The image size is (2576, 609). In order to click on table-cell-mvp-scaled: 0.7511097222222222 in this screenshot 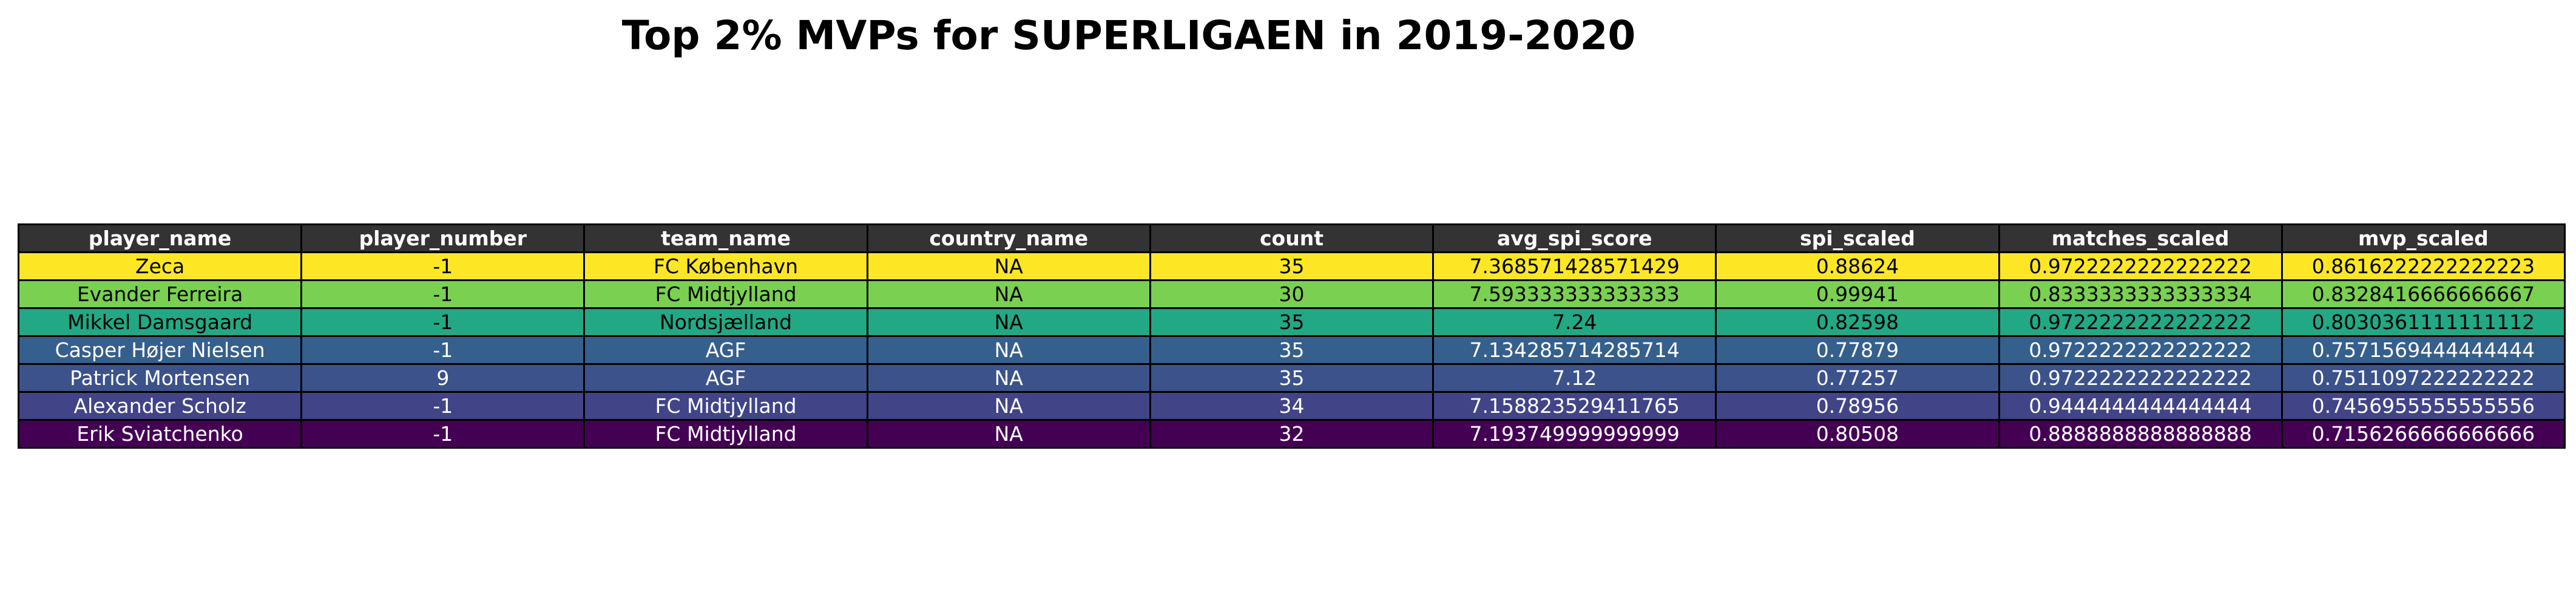, I will do `click(2423, 378)`.